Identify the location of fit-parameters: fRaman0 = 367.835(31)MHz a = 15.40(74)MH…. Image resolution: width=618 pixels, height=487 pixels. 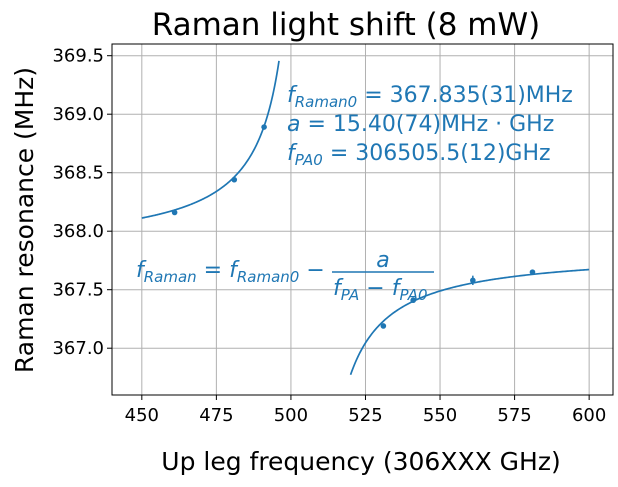
(430, 126).